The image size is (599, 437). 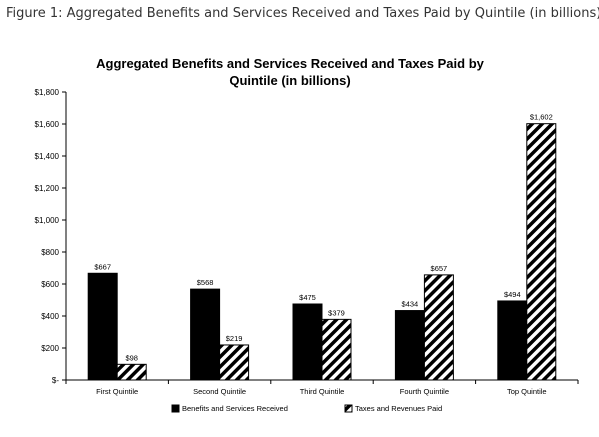 I want to click on legend-label: Taxes and Revenues Paid, so click(x=398, y=408).